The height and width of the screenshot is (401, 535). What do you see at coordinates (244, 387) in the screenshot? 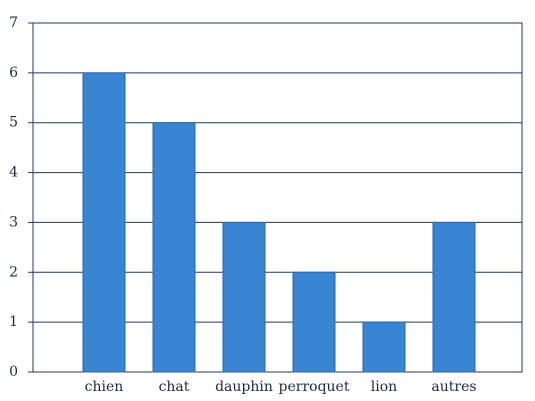
I see `x-tick-label: dauphin` at bounding box center [244, 387].